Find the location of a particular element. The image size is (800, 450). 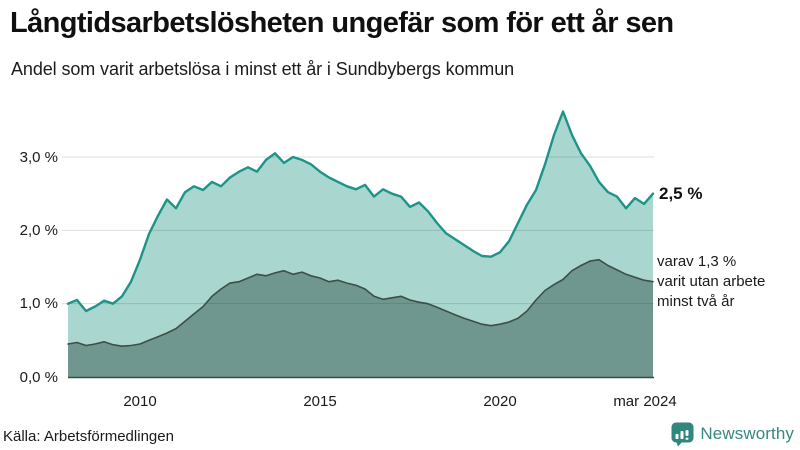

annotation-breakdown-line-2: varit utan arbete is located at coordinates (711, 281).